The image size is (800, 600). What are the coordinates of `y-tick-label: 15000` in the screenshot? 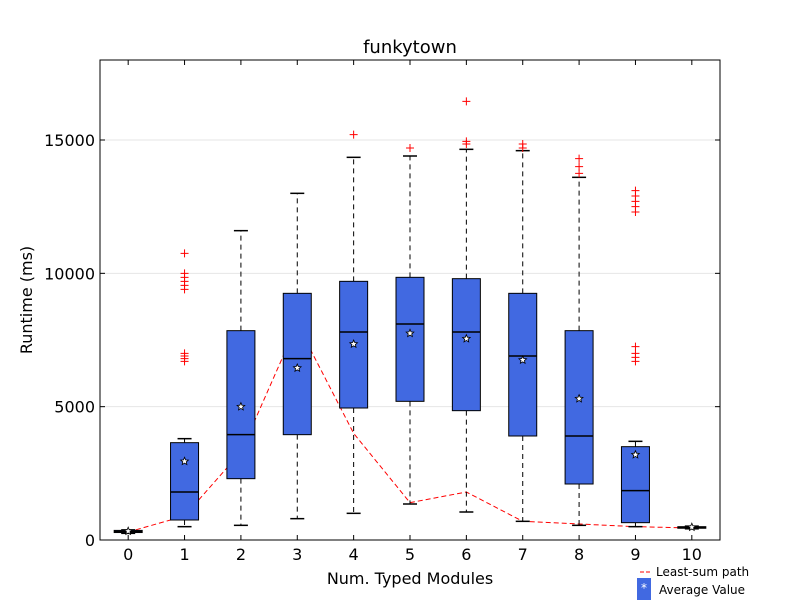 It's located at (69, 140).